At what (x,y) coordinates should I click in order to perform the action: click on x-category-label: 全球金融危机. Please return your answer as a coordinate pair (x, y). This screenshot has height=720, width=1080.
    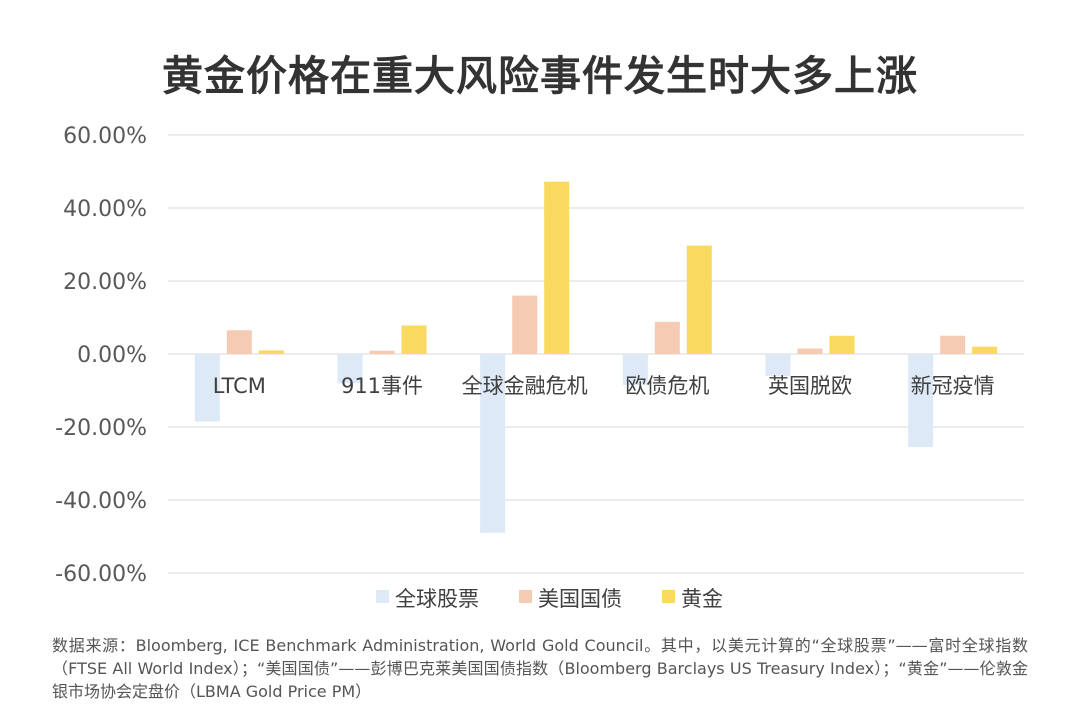
    Looking at the image, I should click on (525, 386).